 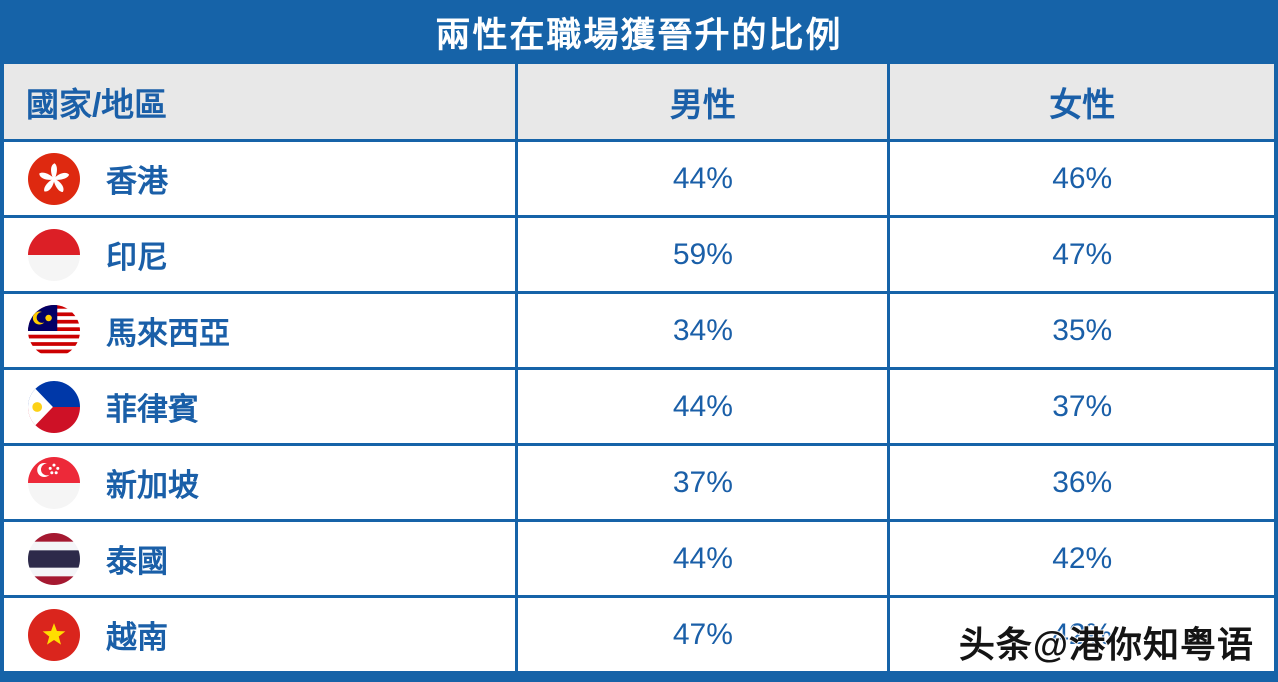 I want to click on row-indonesia-female-value: 47%, so click(x=1082, y=256).